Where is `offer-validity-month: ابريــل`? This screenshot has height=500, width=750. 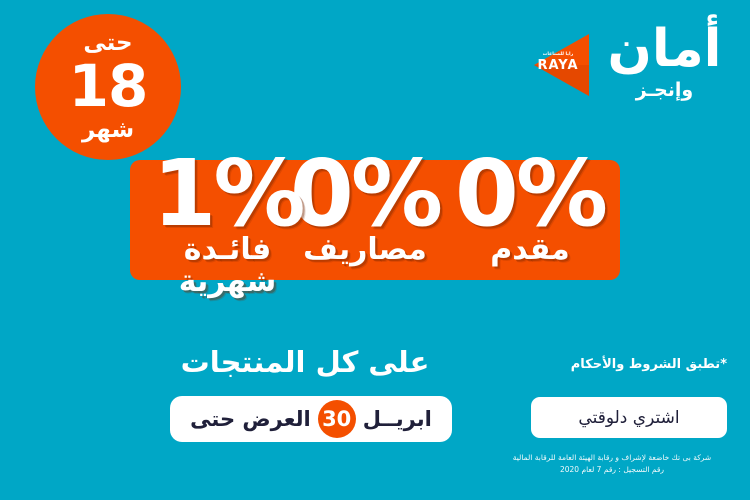 offer-validity-month: ابريــل is located at coordinates (397, 419).